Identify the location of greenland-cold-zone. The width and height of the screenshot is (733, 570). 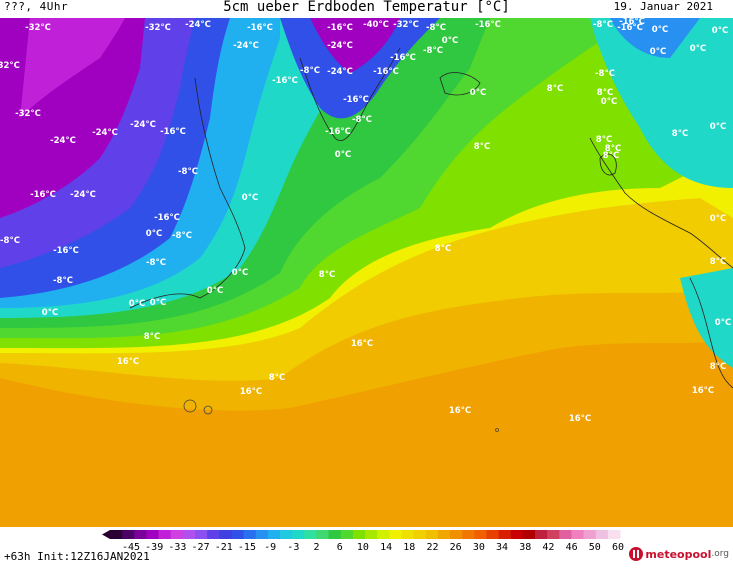
(360, 68).